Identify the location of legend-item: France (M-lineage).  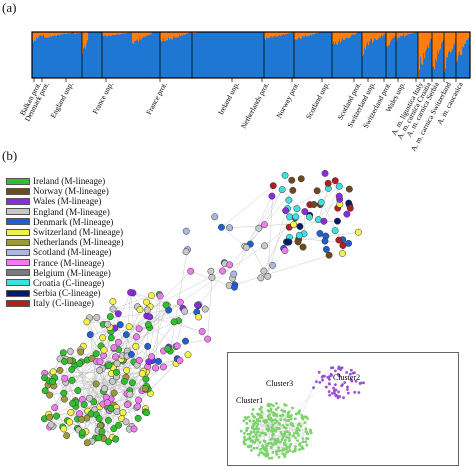
(65, 263).